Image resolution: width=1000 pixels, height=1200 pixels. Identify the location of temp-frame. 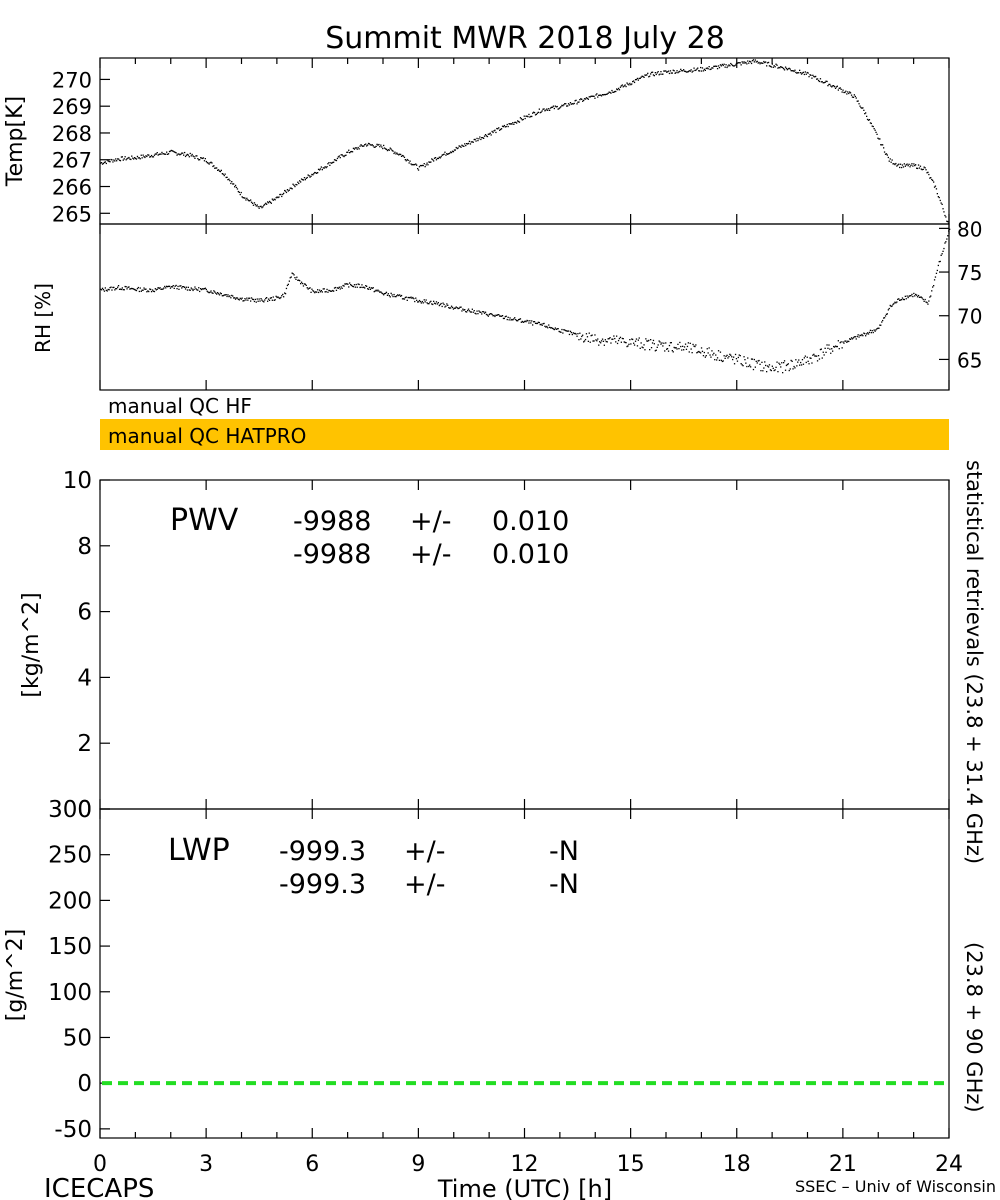
(524, 141).